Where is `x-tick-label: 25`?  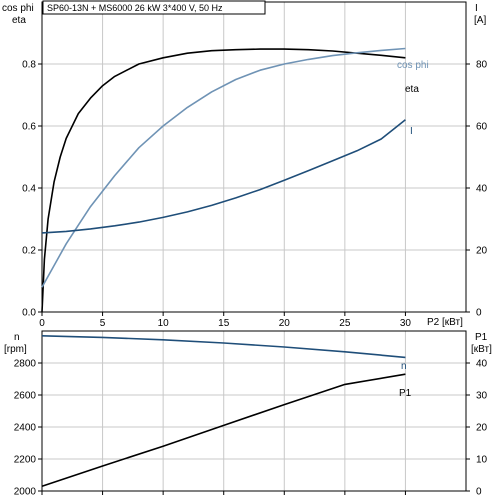
x-tick-label: 25 is located at coordinates (345, 323).